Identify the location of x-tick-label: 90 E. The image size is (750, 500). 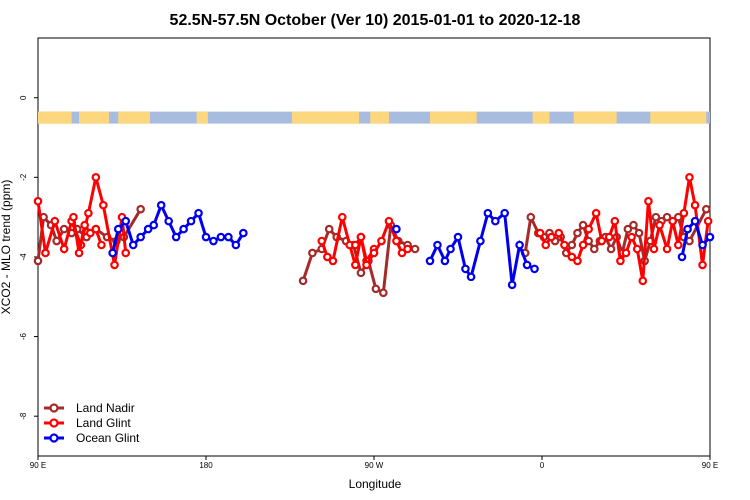
(710, 465).